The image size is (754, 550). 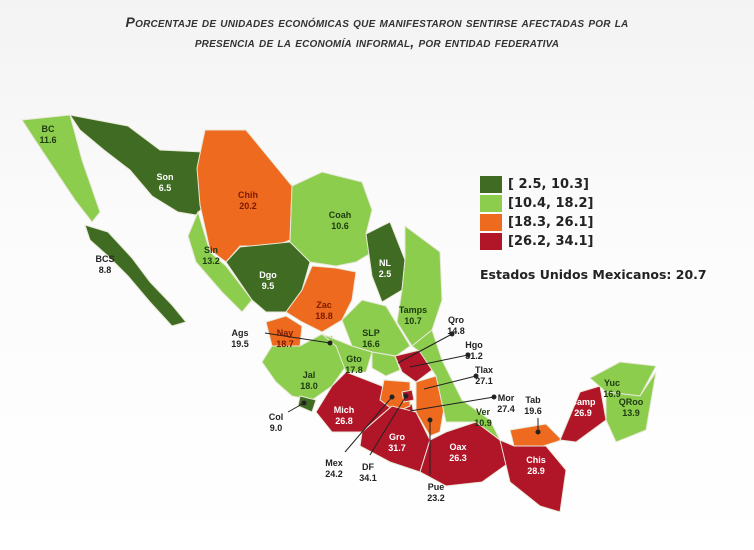 What do you see at coordinates (347, 353) in the screenshot?
I see `state-gto` at bounding box center [347, 353].